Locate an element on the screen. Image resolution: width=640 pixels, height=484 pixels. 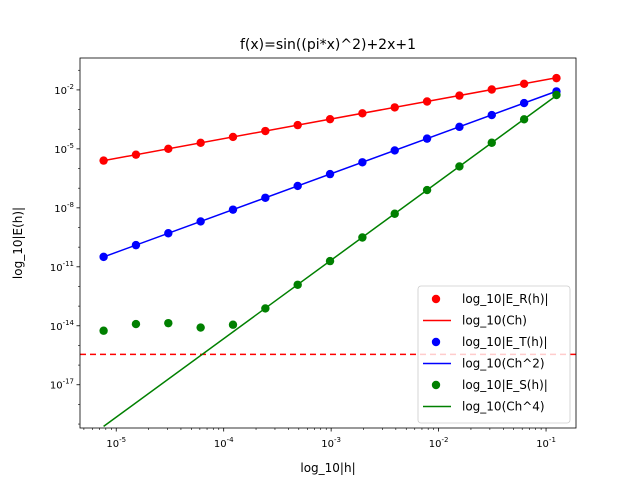
y-tick-label: 10⁻¹⁷ is located at coordinates (62, 385).